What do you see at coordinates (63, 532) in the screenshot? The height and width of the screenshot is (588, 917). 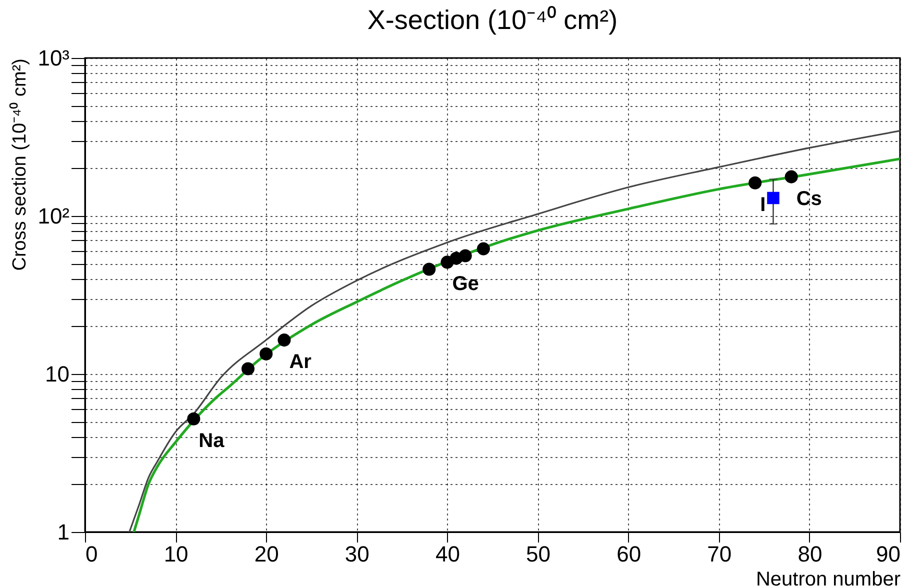 I see `y-tick-label: 1` at bounding box center [63, 532].